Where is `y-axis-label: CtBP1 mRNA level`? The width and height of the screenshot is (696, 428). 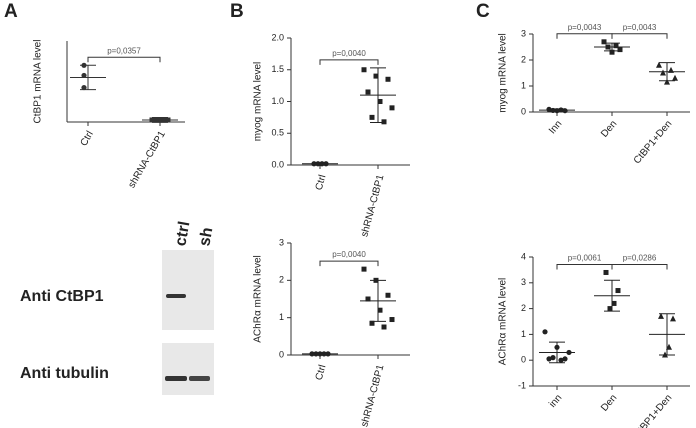
y-axis-label: CtBP1 mRNA level is located at coordinates (38, 82).